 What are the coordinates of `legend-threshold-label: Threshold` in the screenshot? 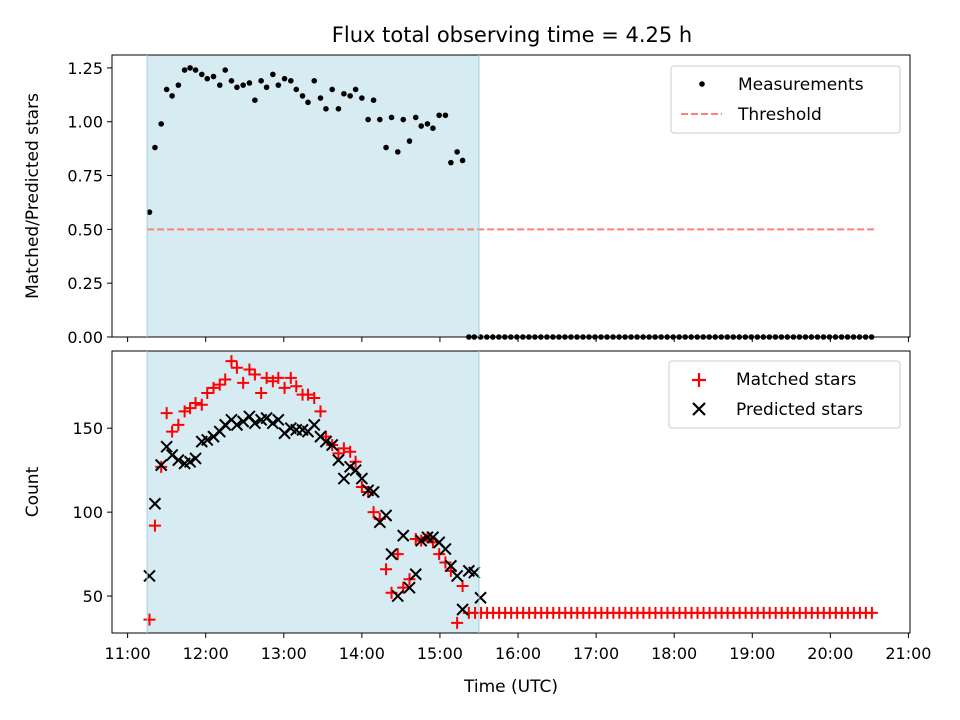 It's located at (779, 115).